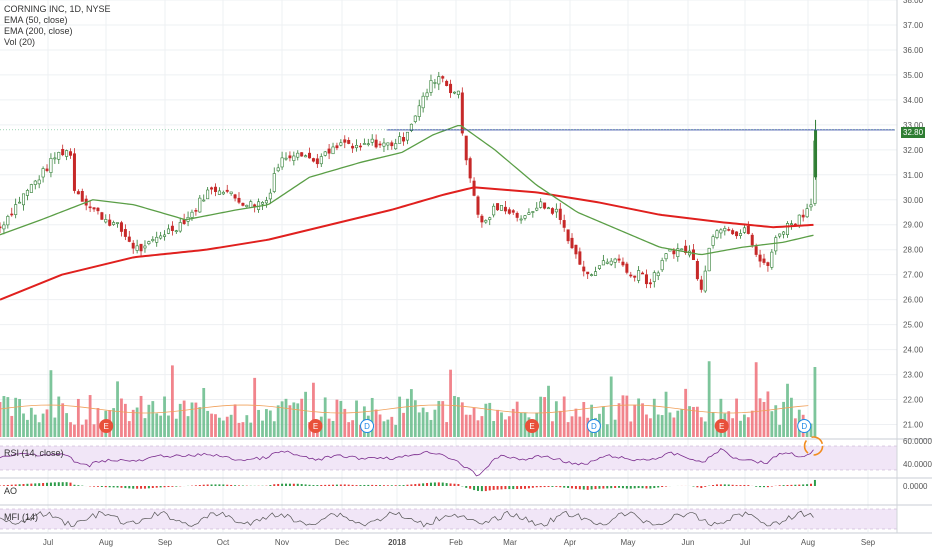  What do you see at coordinates (917, 464) in the screenshot?
I see `rsi-axis-tick: 40.0000` at bounding box center [917, 464].